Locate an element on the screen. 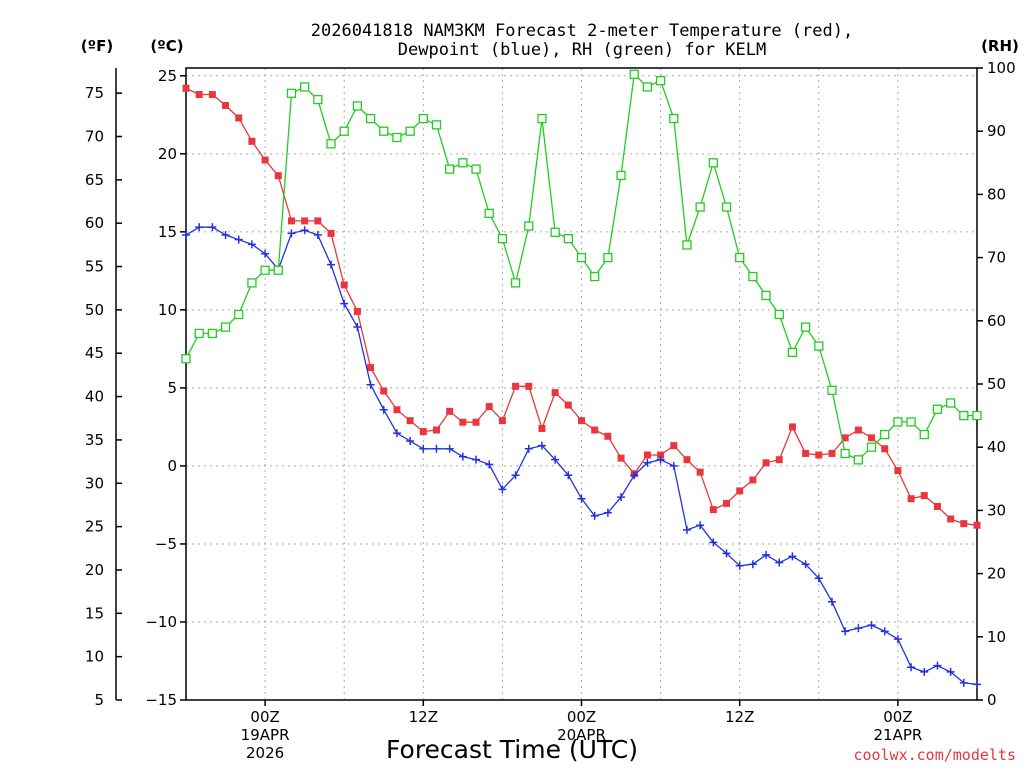 This screenshot has width=1024, height=768. fahrenheit-tick-label: 5 is located at coordinates (99, 700).